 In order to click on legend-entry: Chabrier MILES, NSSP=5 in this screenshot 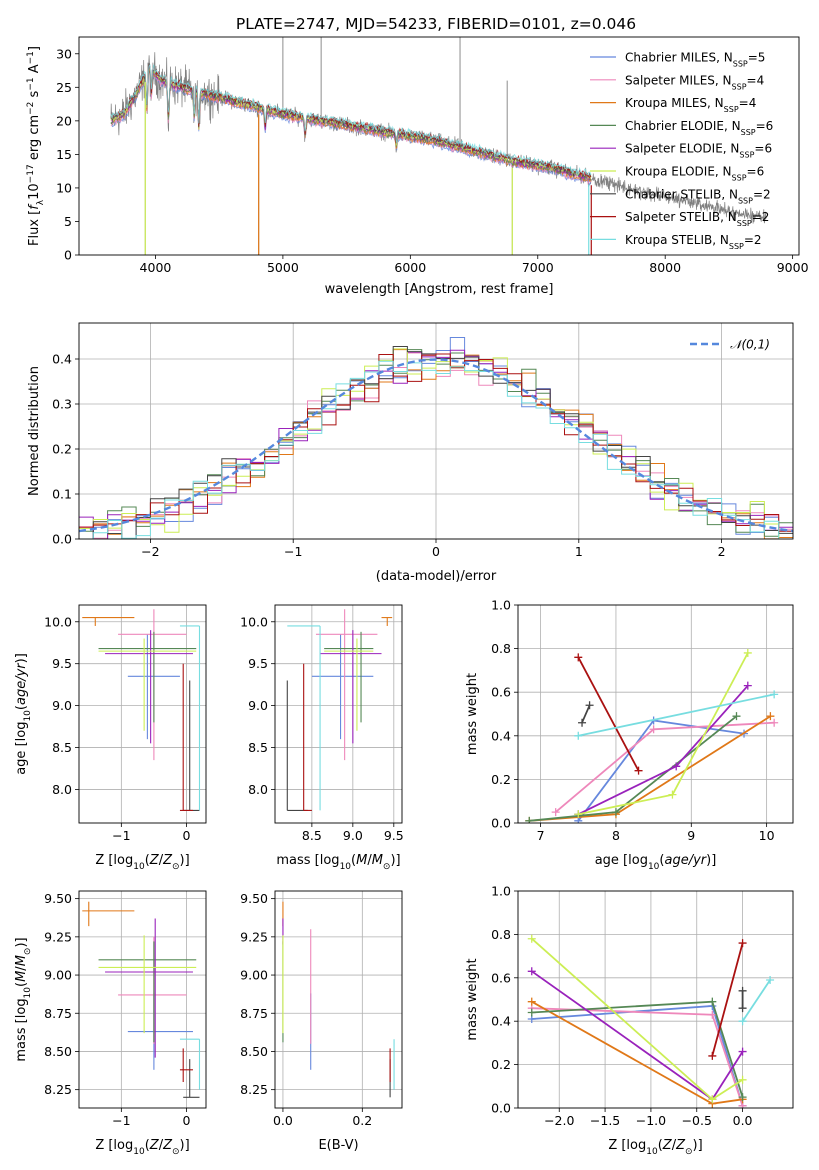, I will do `click(695, 60)`.